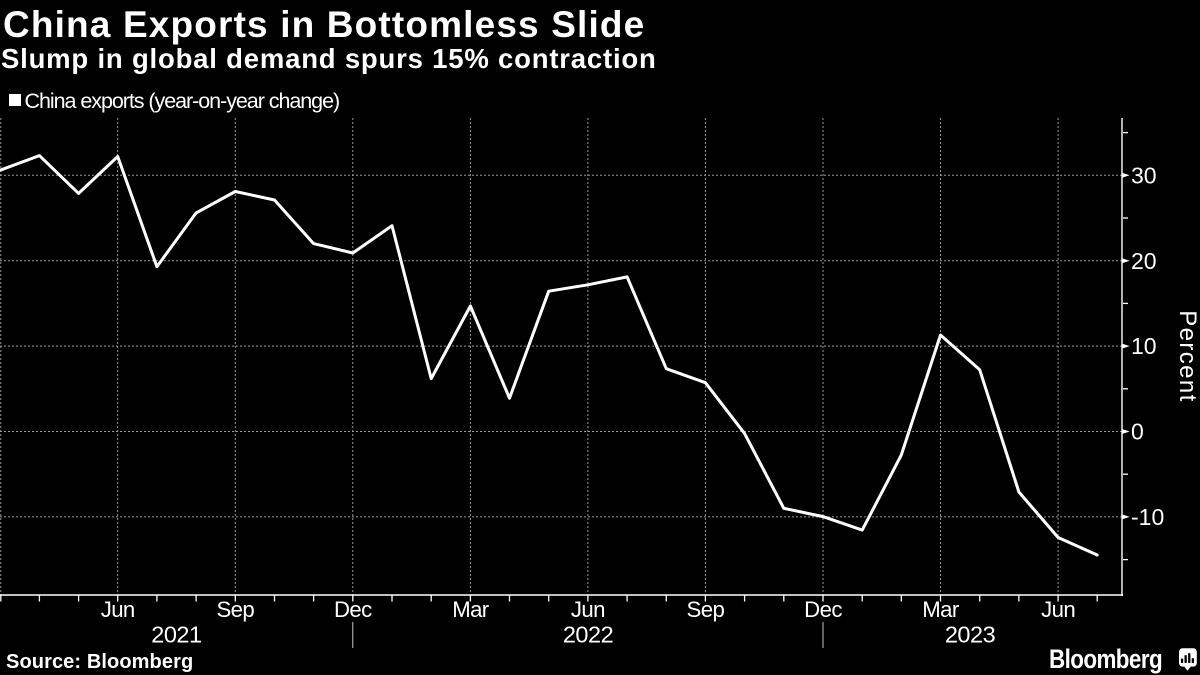 This screenshot has width=1200, height=675. I want to click on svg-text: 2022, so click(588, 635).